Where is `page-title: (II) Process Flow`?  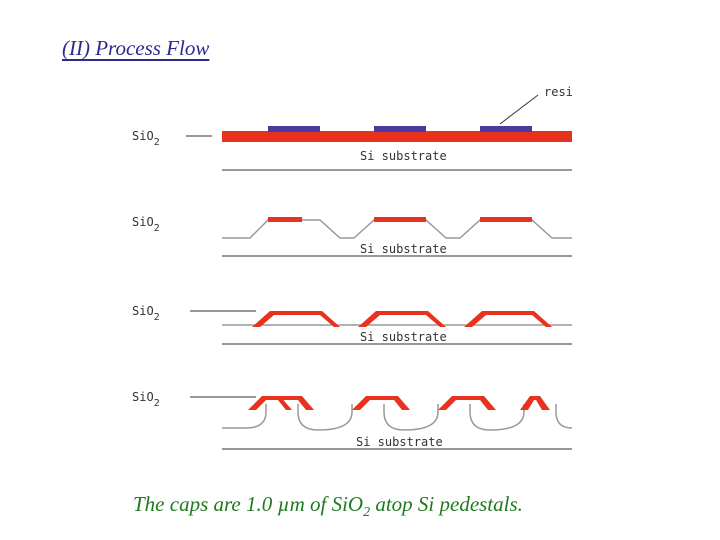
page-title: (II) Process Flow is located at coordinates (136, 48).